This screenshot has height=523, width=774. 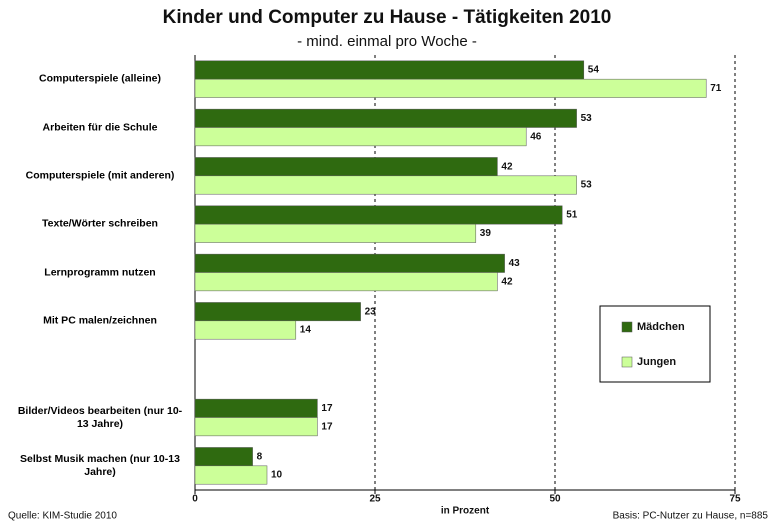 What do you see at coordinates (100, 320) in the screenshot?
I see `y-tick-label: Mit PC malen/zeichnen` at bounding box center [100, 320].